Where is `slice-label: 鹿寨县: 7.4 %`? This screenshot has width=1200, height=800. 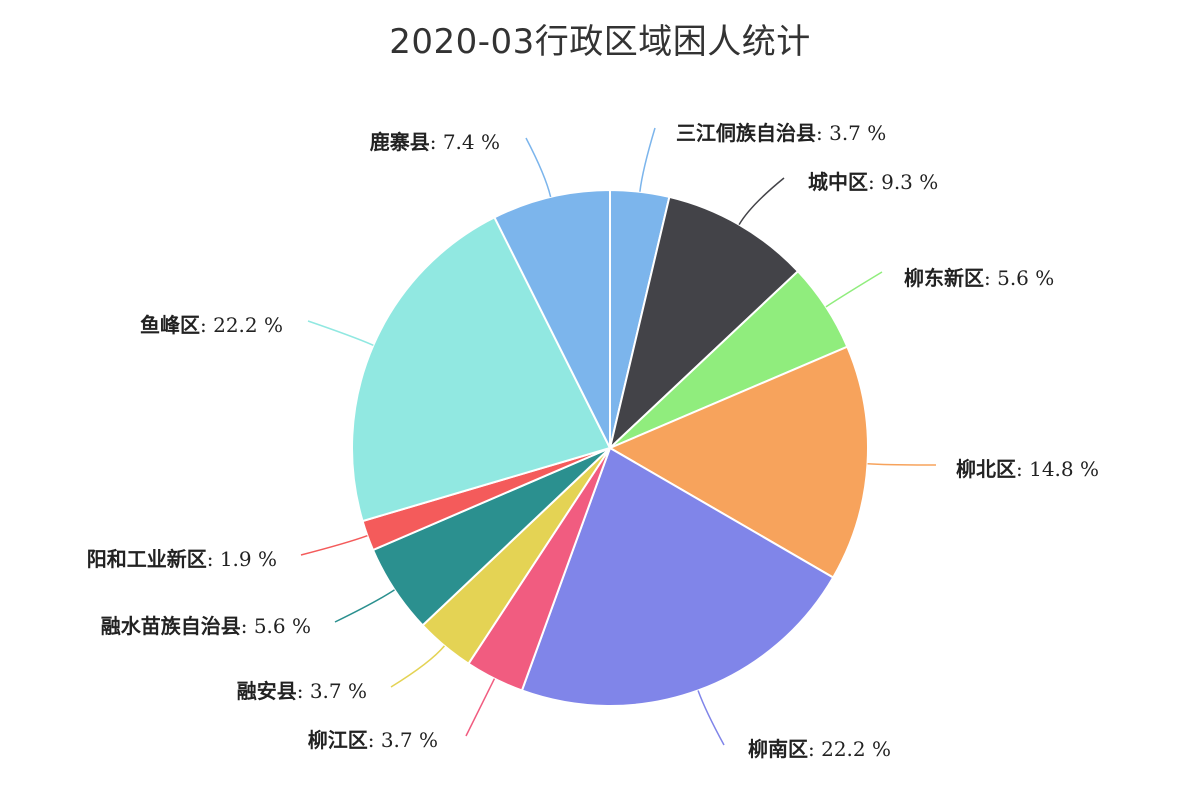
slice-label: 鹿寨县: 7.4 % is located at coordinates (435, 142).